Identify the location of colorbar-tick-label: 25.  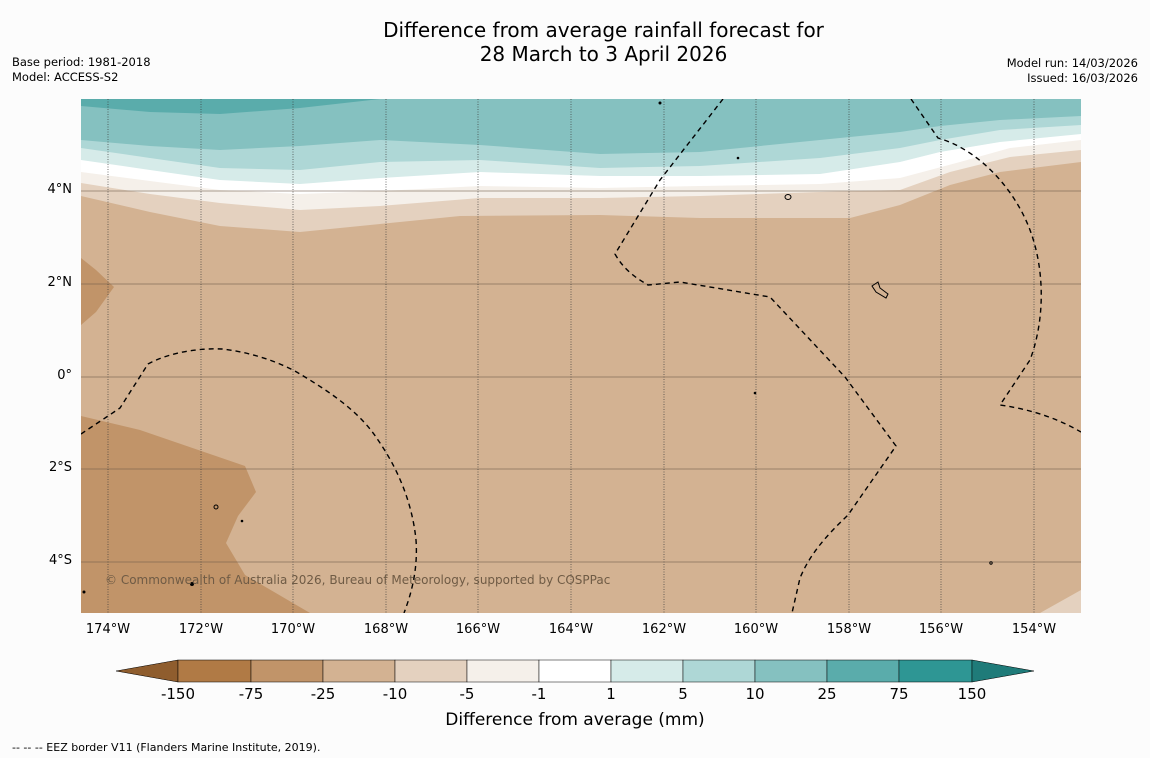
(827, 694).